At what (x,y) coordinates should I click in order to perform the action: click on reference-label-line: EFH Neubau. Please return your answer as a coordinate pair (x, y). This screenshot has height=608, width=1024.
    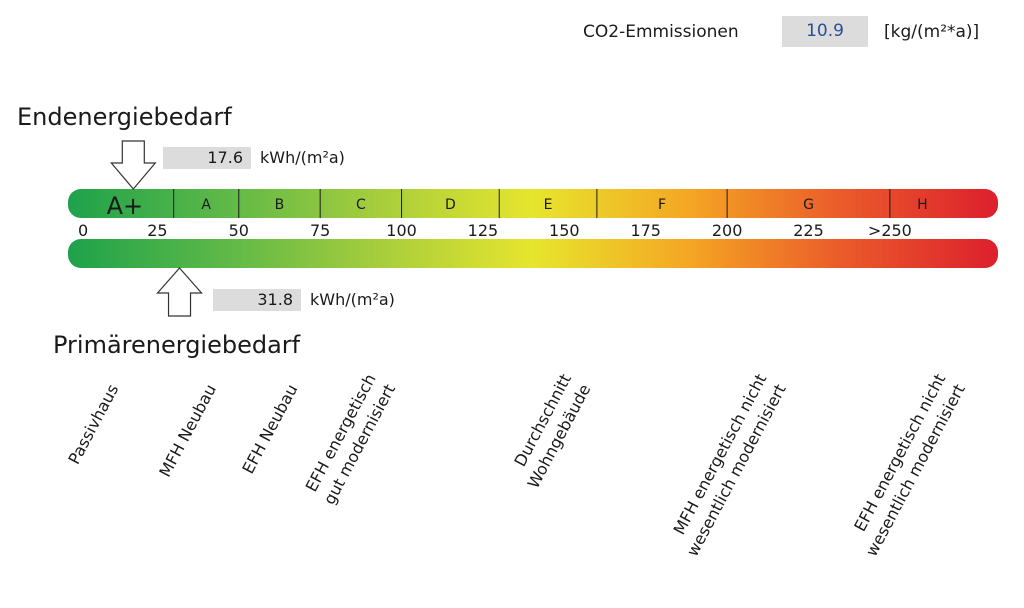
    Looking at the image, I should click on (269, 429).